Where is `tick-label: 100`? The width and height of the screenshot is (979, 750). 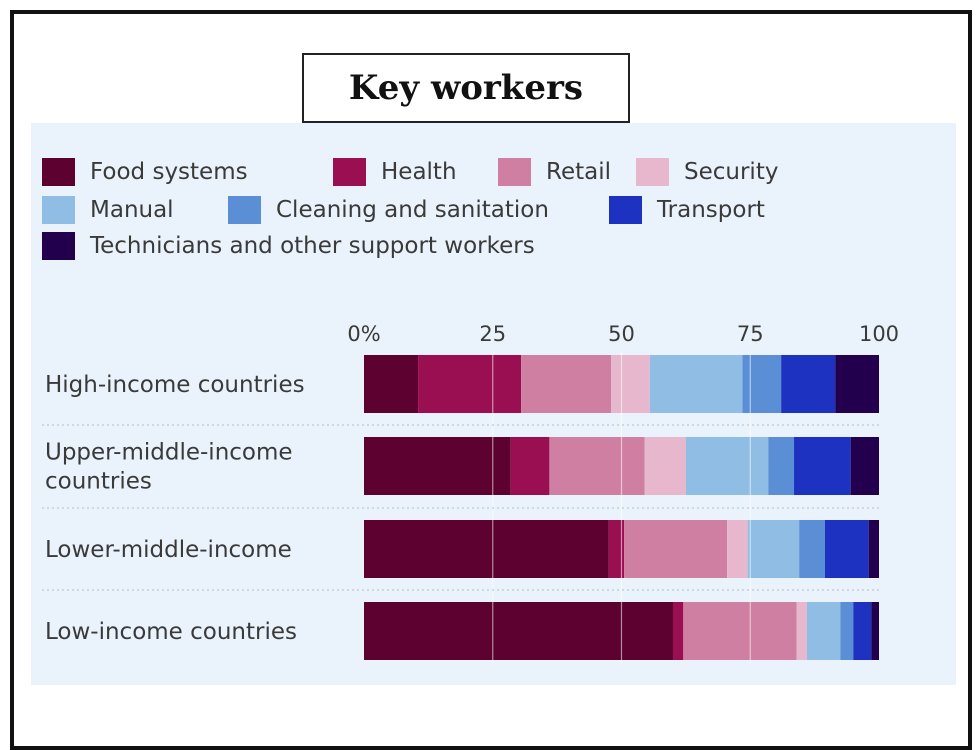 tick-label: 100 is located at coordinates (879, 334).